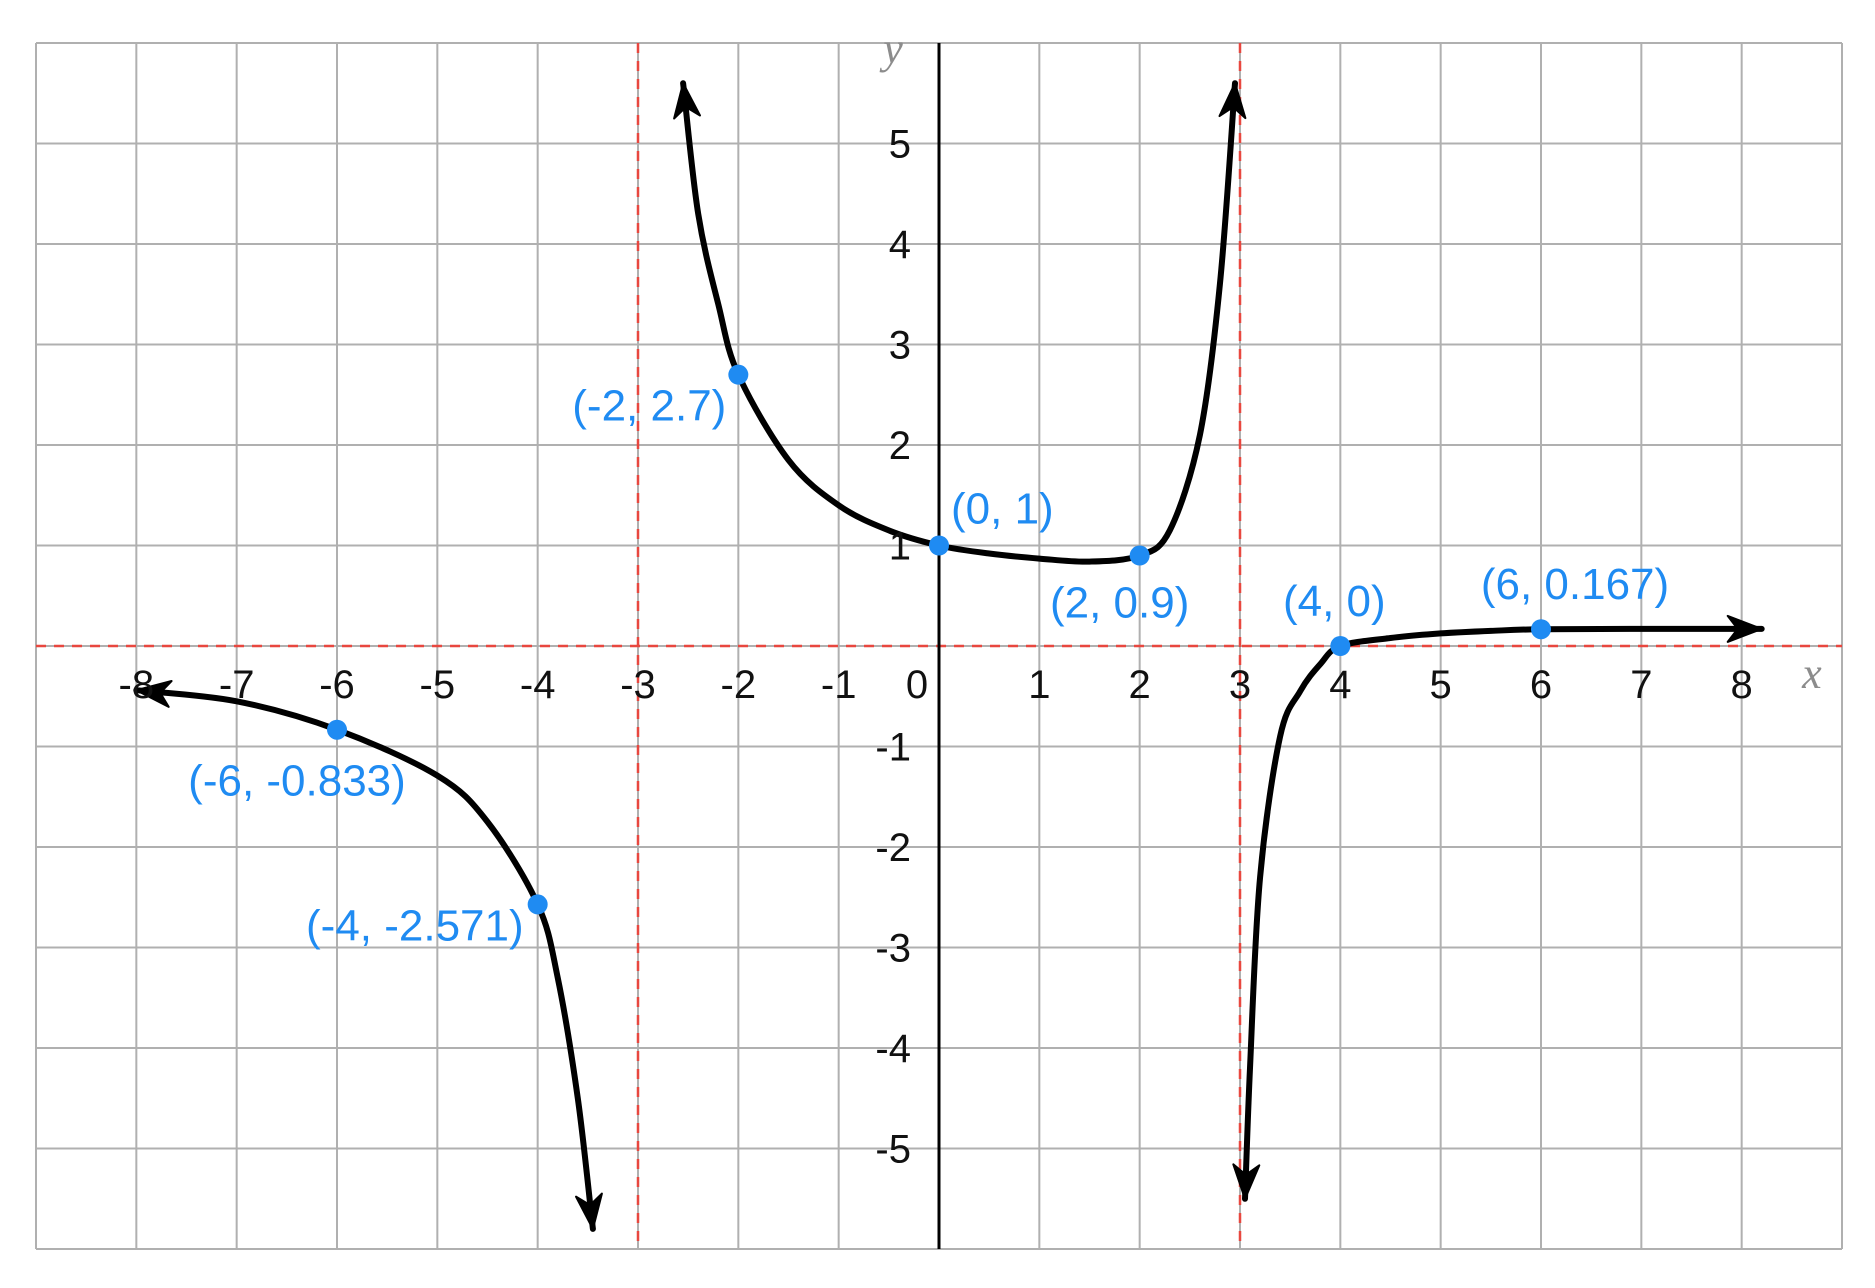  What do you see at coordinates (839, 685) in the screenshot?
I see `x-tick-label: -1` at bounding box center [839, 685].